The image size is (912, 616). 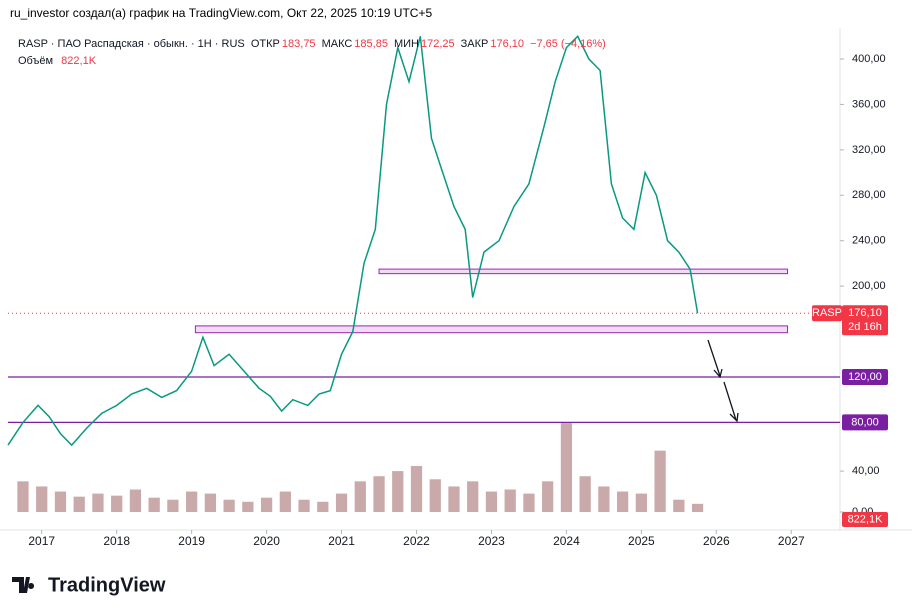 I want to click on change: −7,65 (−4,16%), so click(x=568, y=44).